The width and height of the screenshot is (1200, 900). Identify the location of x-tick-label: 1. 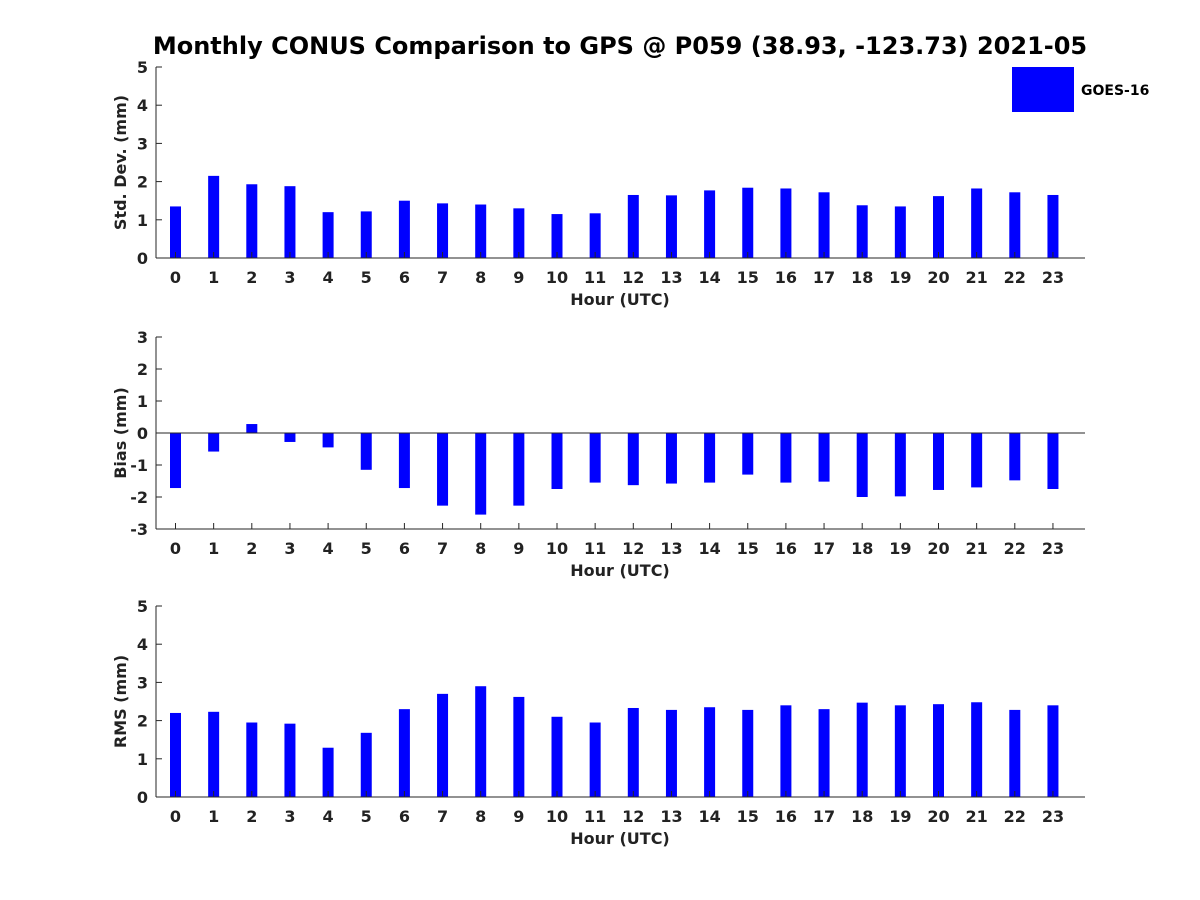
(213, 277).